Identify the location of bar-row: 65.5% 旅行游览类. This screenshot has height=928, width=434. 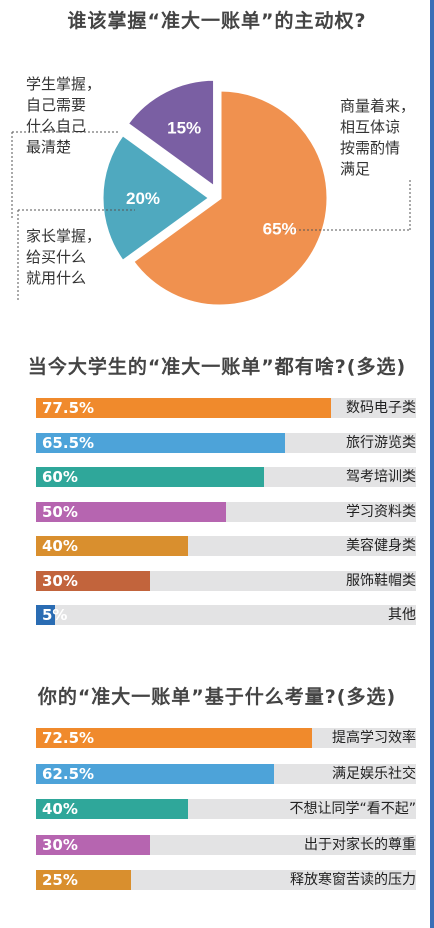
(226, 442).